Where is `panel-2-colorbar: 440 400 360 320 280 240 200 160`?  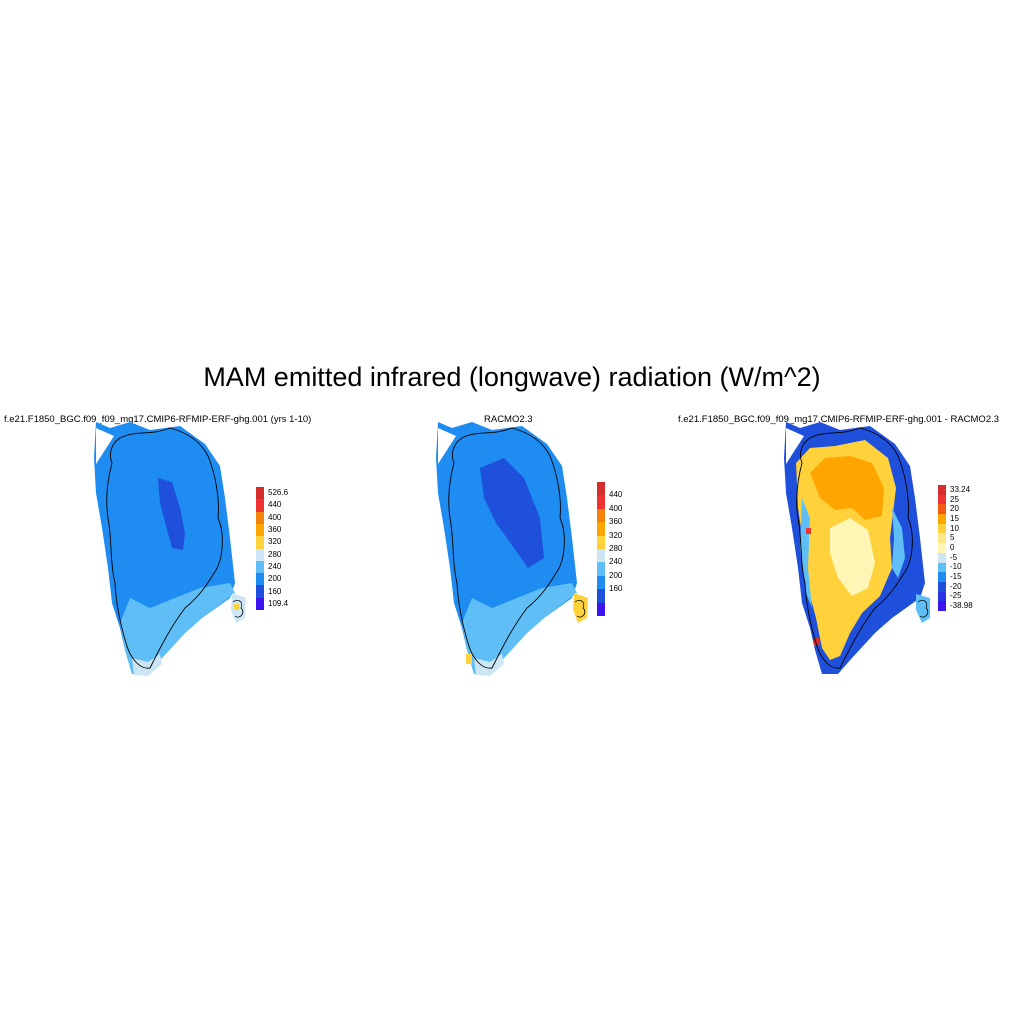 panel-2-colorbar: 440 400 360 320 280 240 200 160 is located at coordinates (627, 549).